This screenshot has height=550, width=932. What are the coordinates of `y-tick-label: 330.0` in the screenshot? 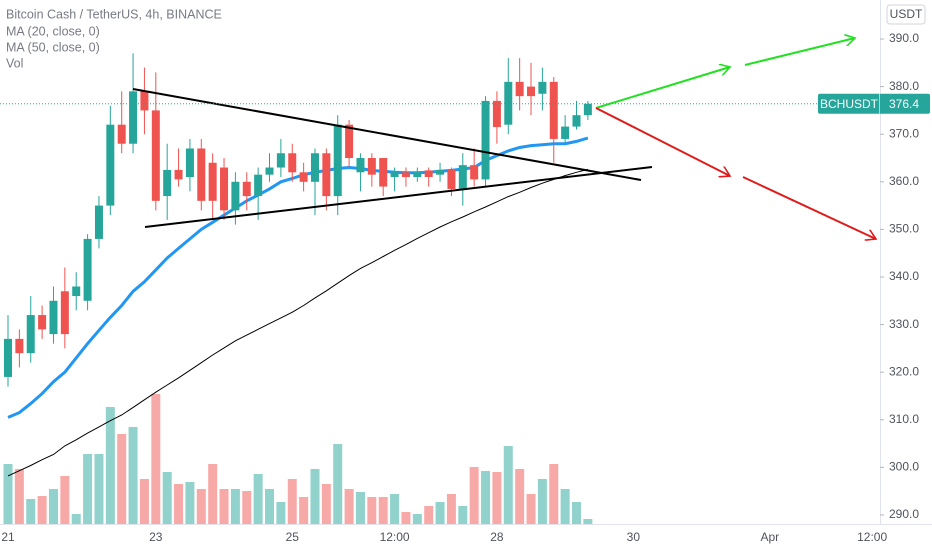 It's located at (904, 324).